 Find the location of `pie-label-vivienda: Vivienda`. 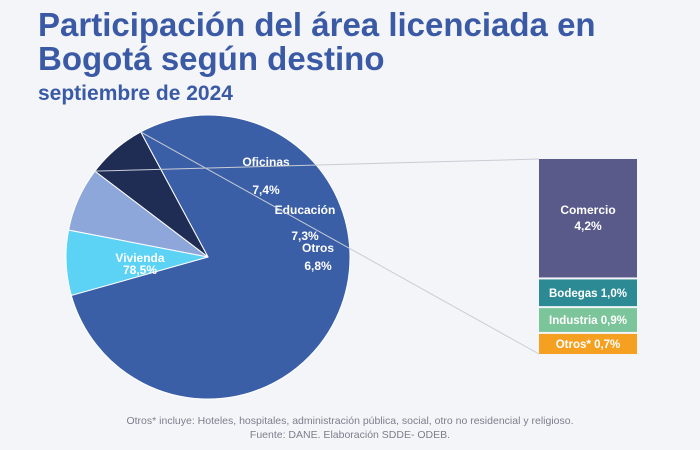

pie-label-vivienda: Vivienda is located at coordinates (139, 258).